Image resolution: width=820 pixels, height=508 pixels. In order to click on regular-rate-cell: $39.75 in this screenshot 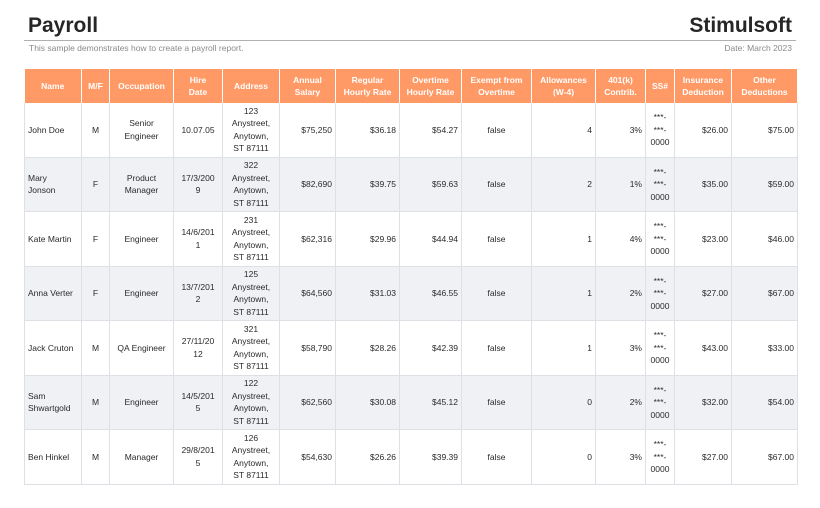, I will do `click(367, 184)`.